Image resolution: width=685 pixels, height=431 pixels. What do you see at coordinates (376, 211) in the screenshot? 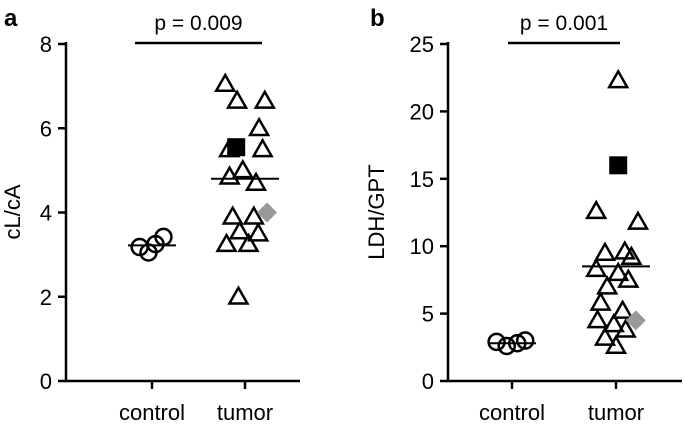
I see `y-axis-label: LDH/GPT` at bounding box center [376, 211].